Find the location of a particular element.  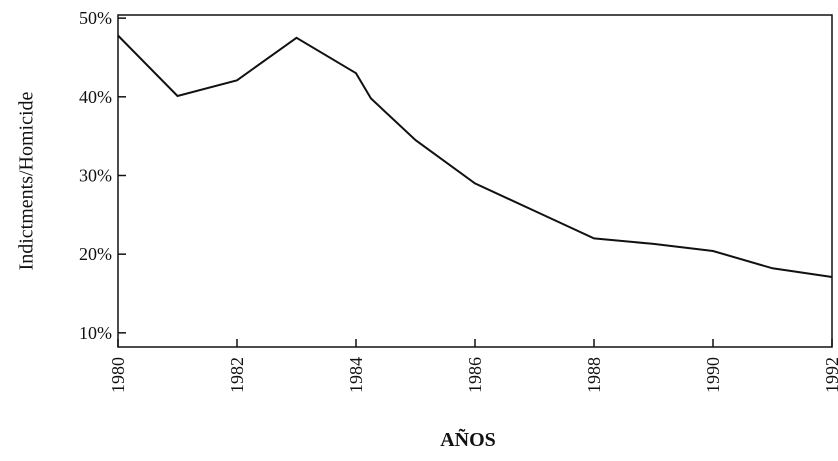

y-tick-label: 30% is located at coordinates (95, 175).